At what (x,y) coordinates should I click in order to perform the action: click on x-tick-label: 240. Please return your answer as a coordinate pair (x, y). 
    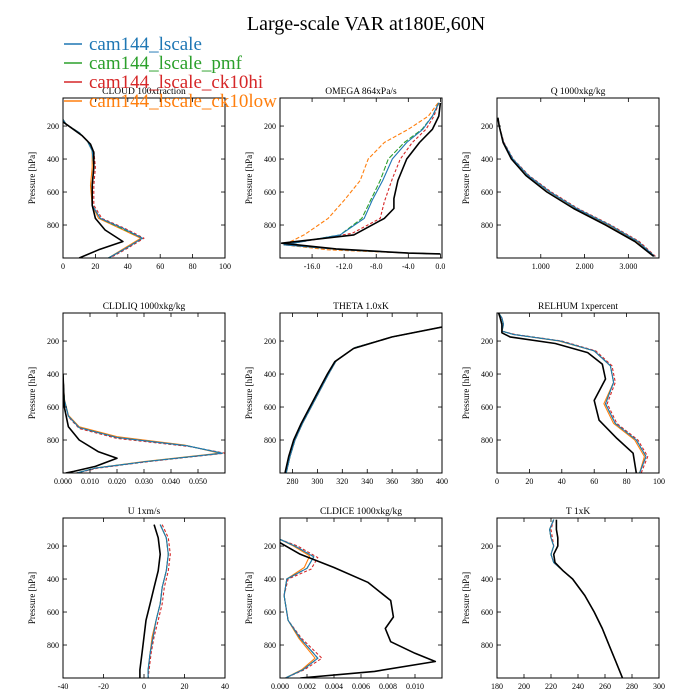
    Looking at the image, I should click on (578, 686).